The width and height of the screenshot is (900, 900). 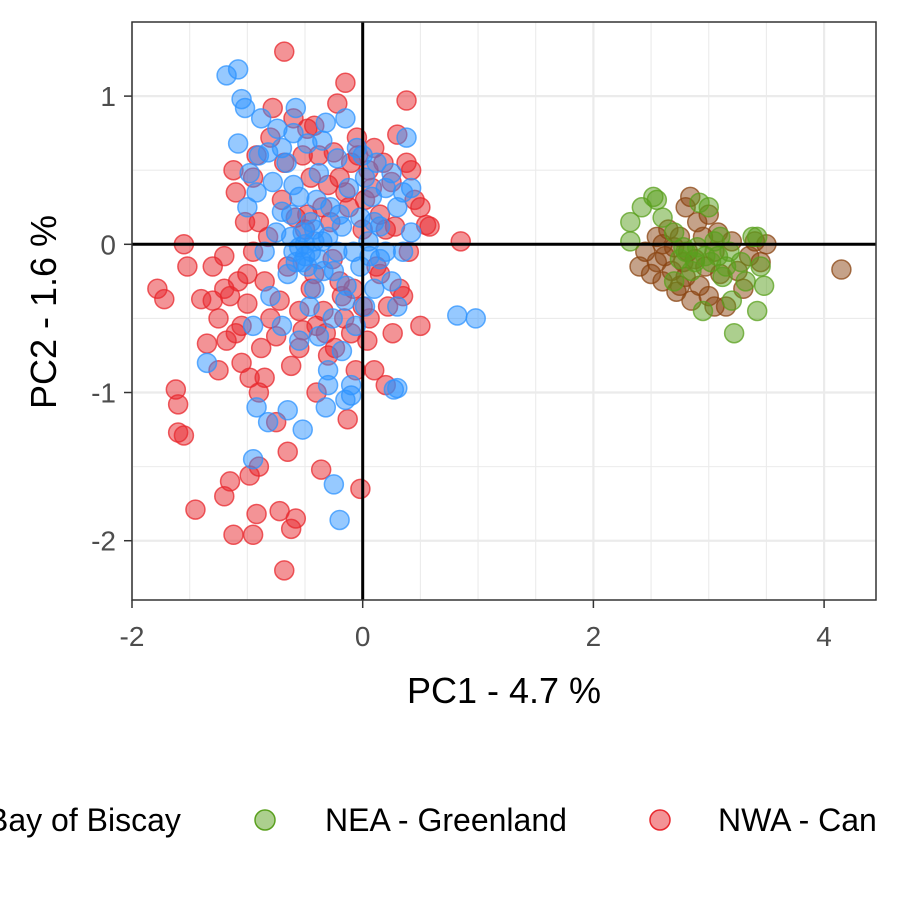 I want to click on legend: Bay of Biscay NEA - Greenland NWA - Can, so click(x=438, y=820).